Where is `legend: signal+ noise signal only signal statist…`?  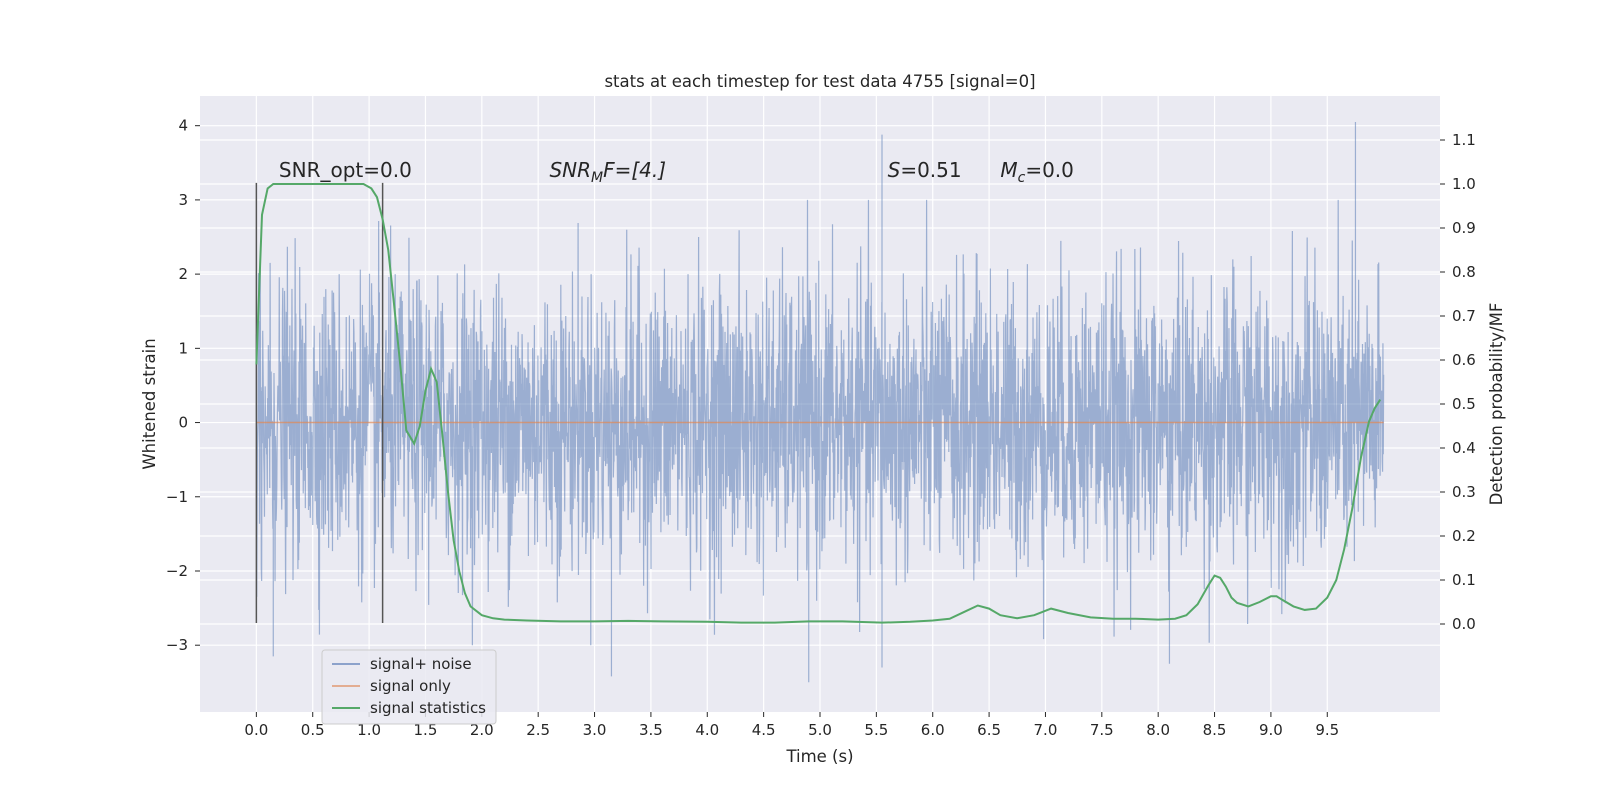
legend: signal+ noise signal only signal statist… is located at coordinates (409, 687).